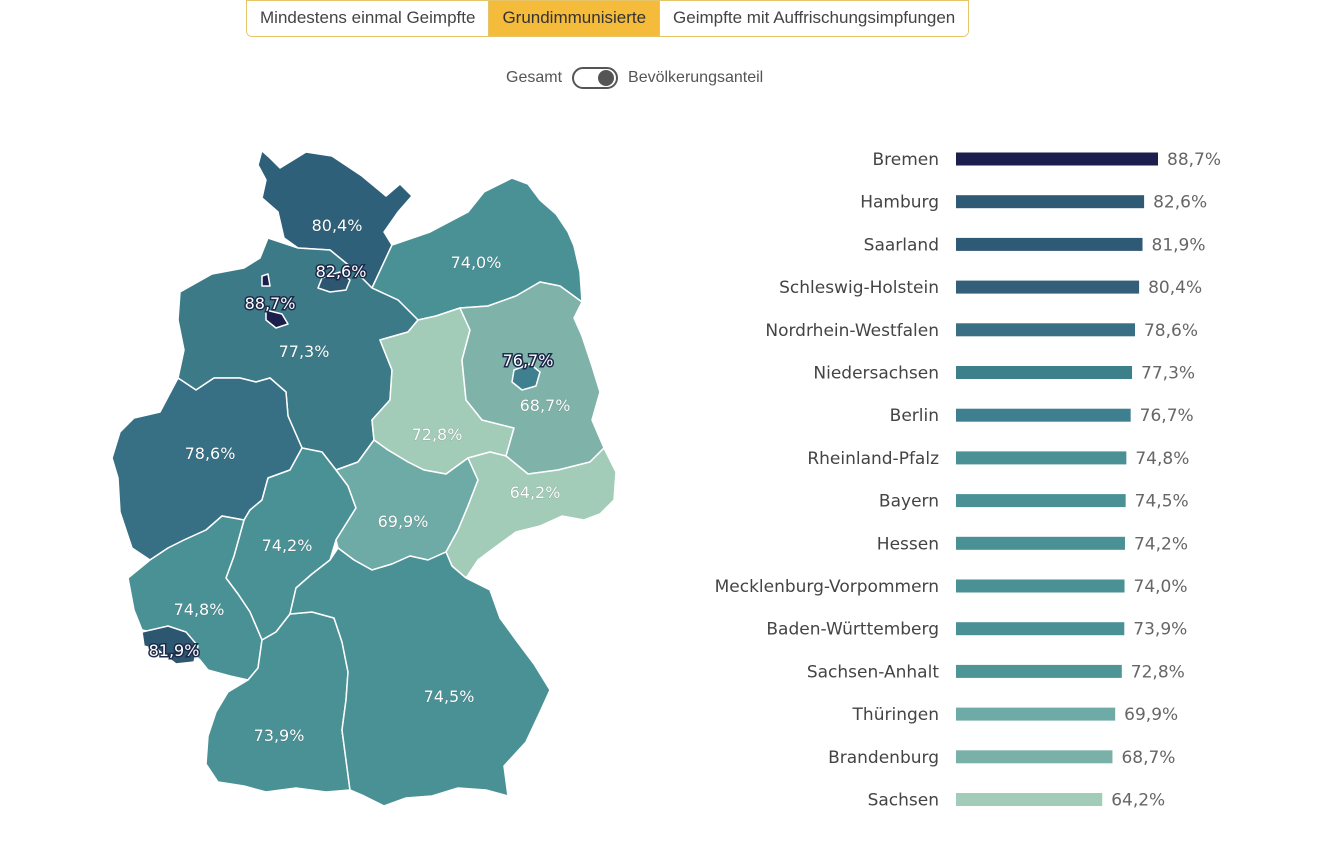 This screenshot has width=1327, height=845. Describe the element at coordinates (1040, 543) in the screenshot. I see `bar-hessen` at that location.